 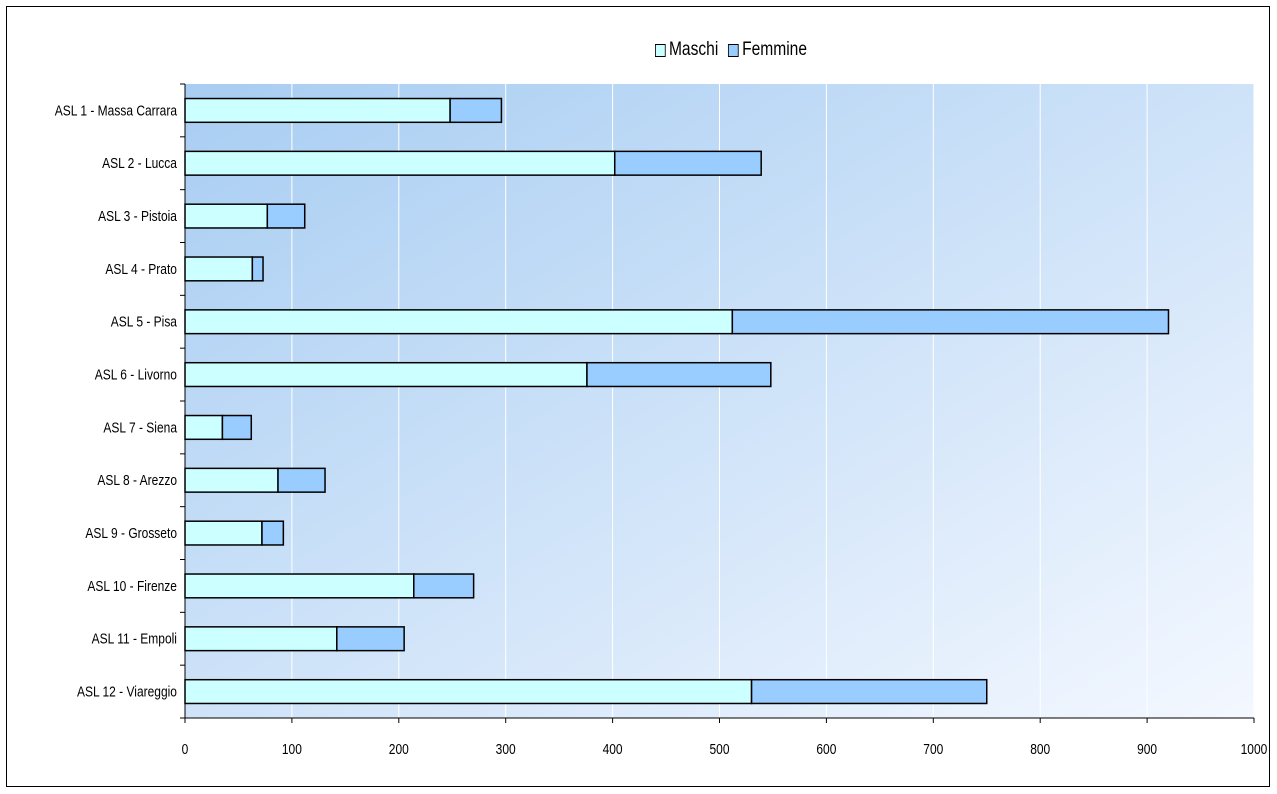 I want to click on category-label: ASL 7 - Siena, so click(x=140, y=427).